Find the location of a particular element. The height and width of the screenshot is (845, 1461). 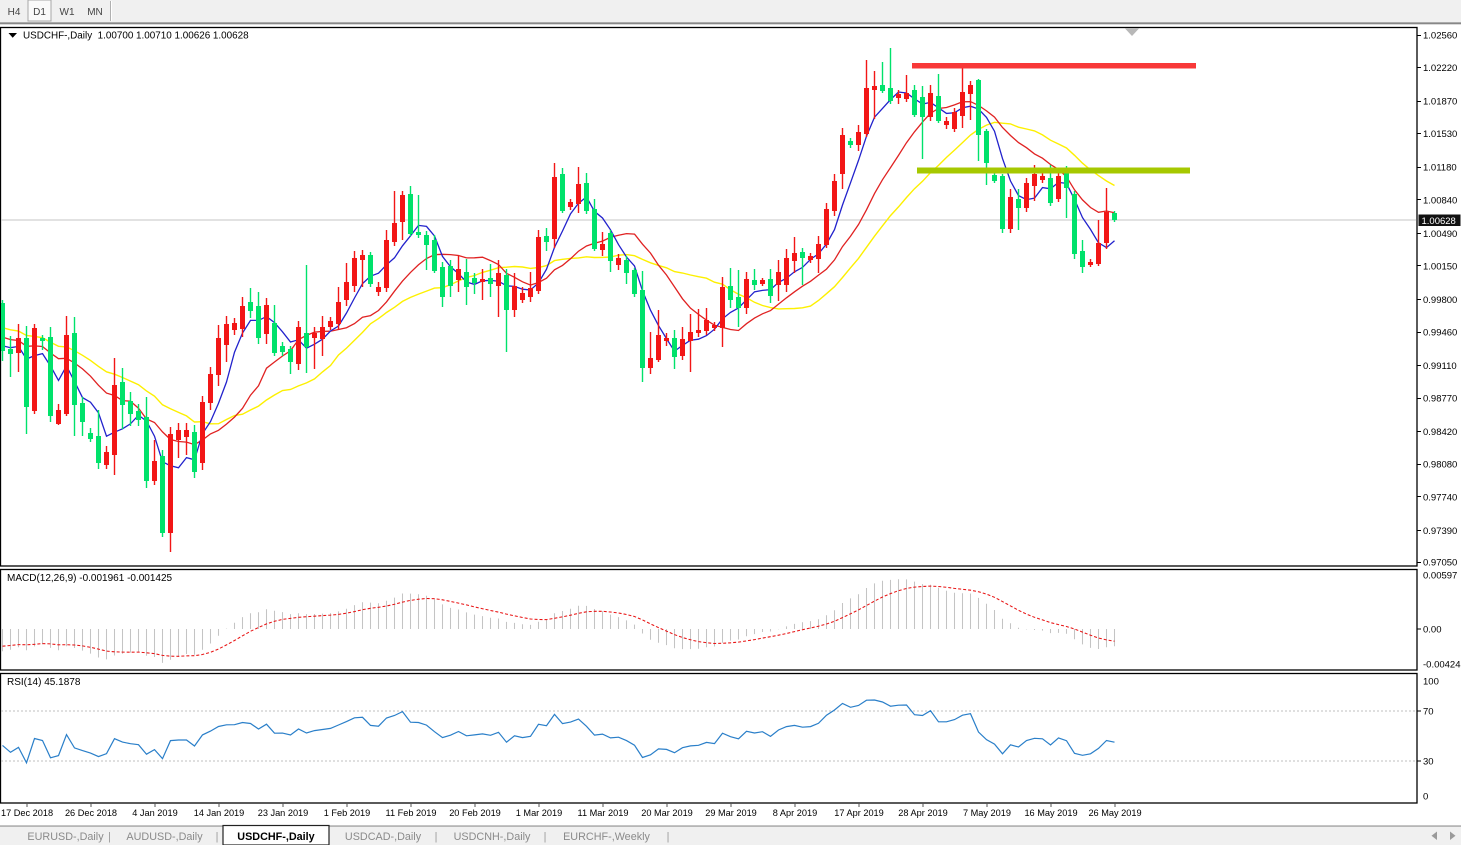

svg-text: MN is located at coordinates (95, 12).